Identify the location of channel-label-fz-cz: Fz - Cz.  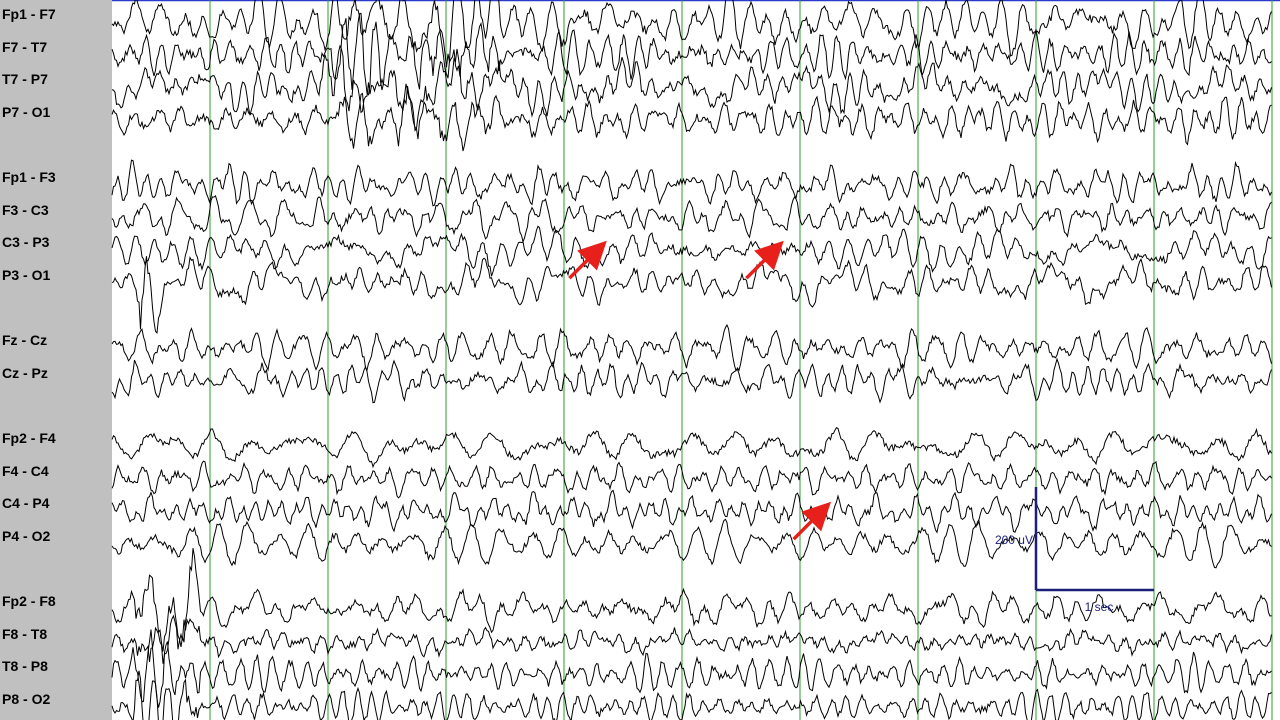
(25, 340).